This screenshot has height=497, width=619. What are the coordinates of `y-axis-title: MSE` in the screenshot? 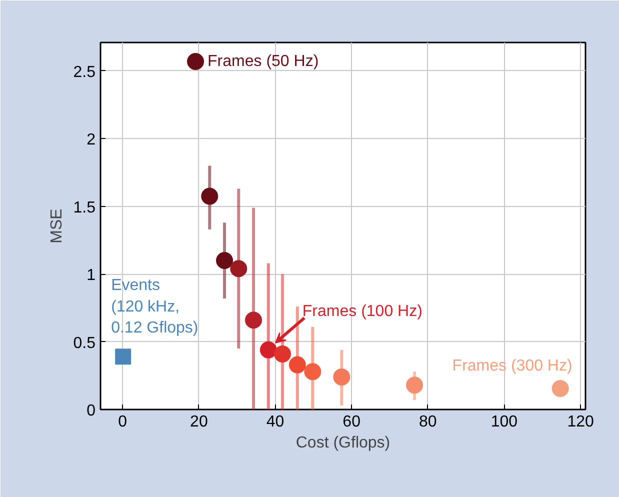 It's located at (57, 226).